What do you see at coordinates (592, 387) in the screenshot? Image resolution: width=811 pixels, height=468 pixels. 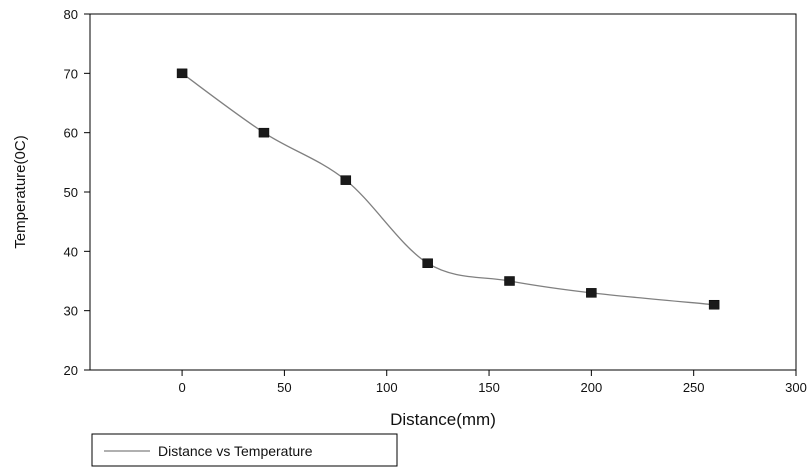 I see `x-tick-label: 200` at bounding box center [592, 387].